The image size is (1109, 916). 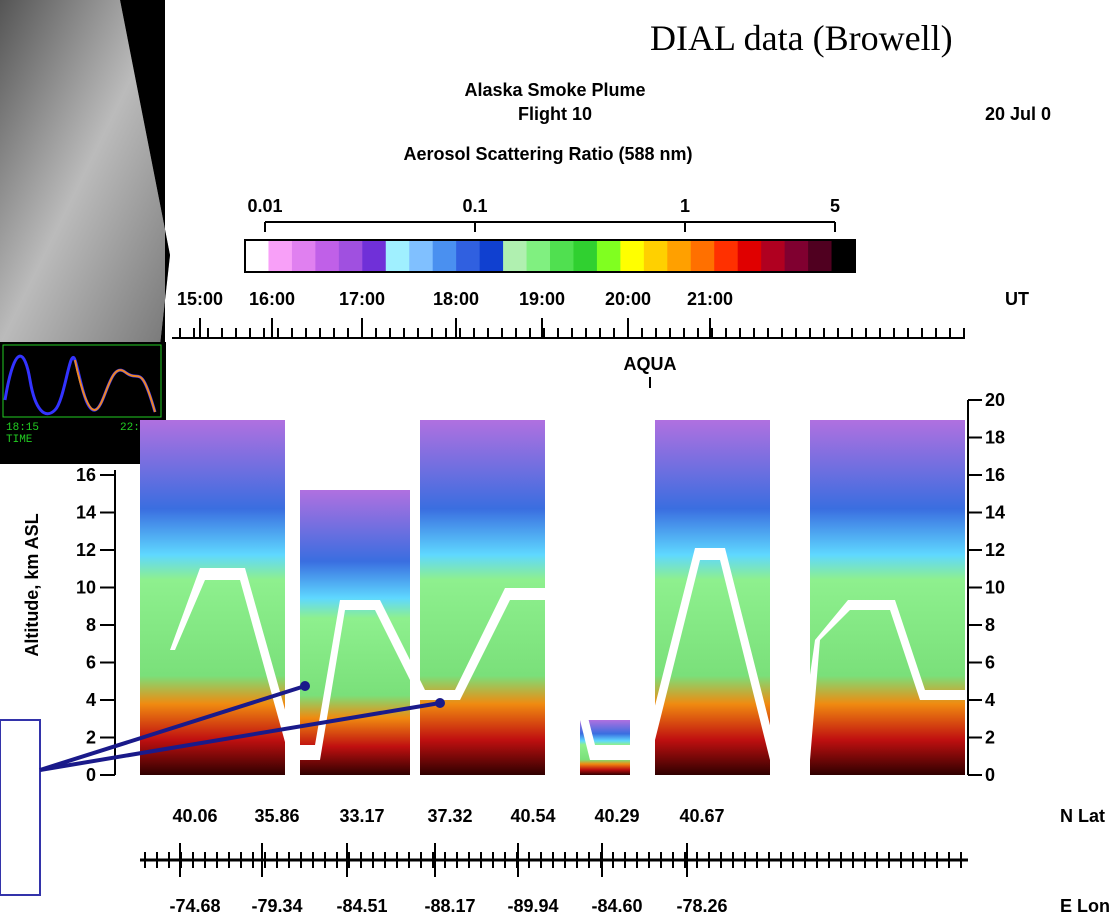 I want to click on right-tick-label: 2, so click(x=990, y=738).